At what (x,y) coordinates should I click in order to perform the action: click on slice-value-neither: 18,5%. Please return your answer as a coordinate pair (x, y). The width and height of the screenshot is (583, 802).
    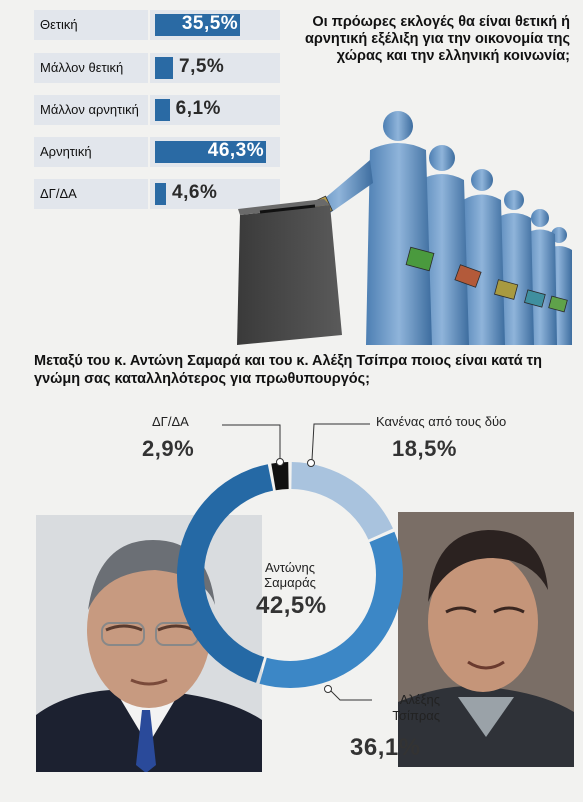
    Looking at the image, I should click on (424, 448).